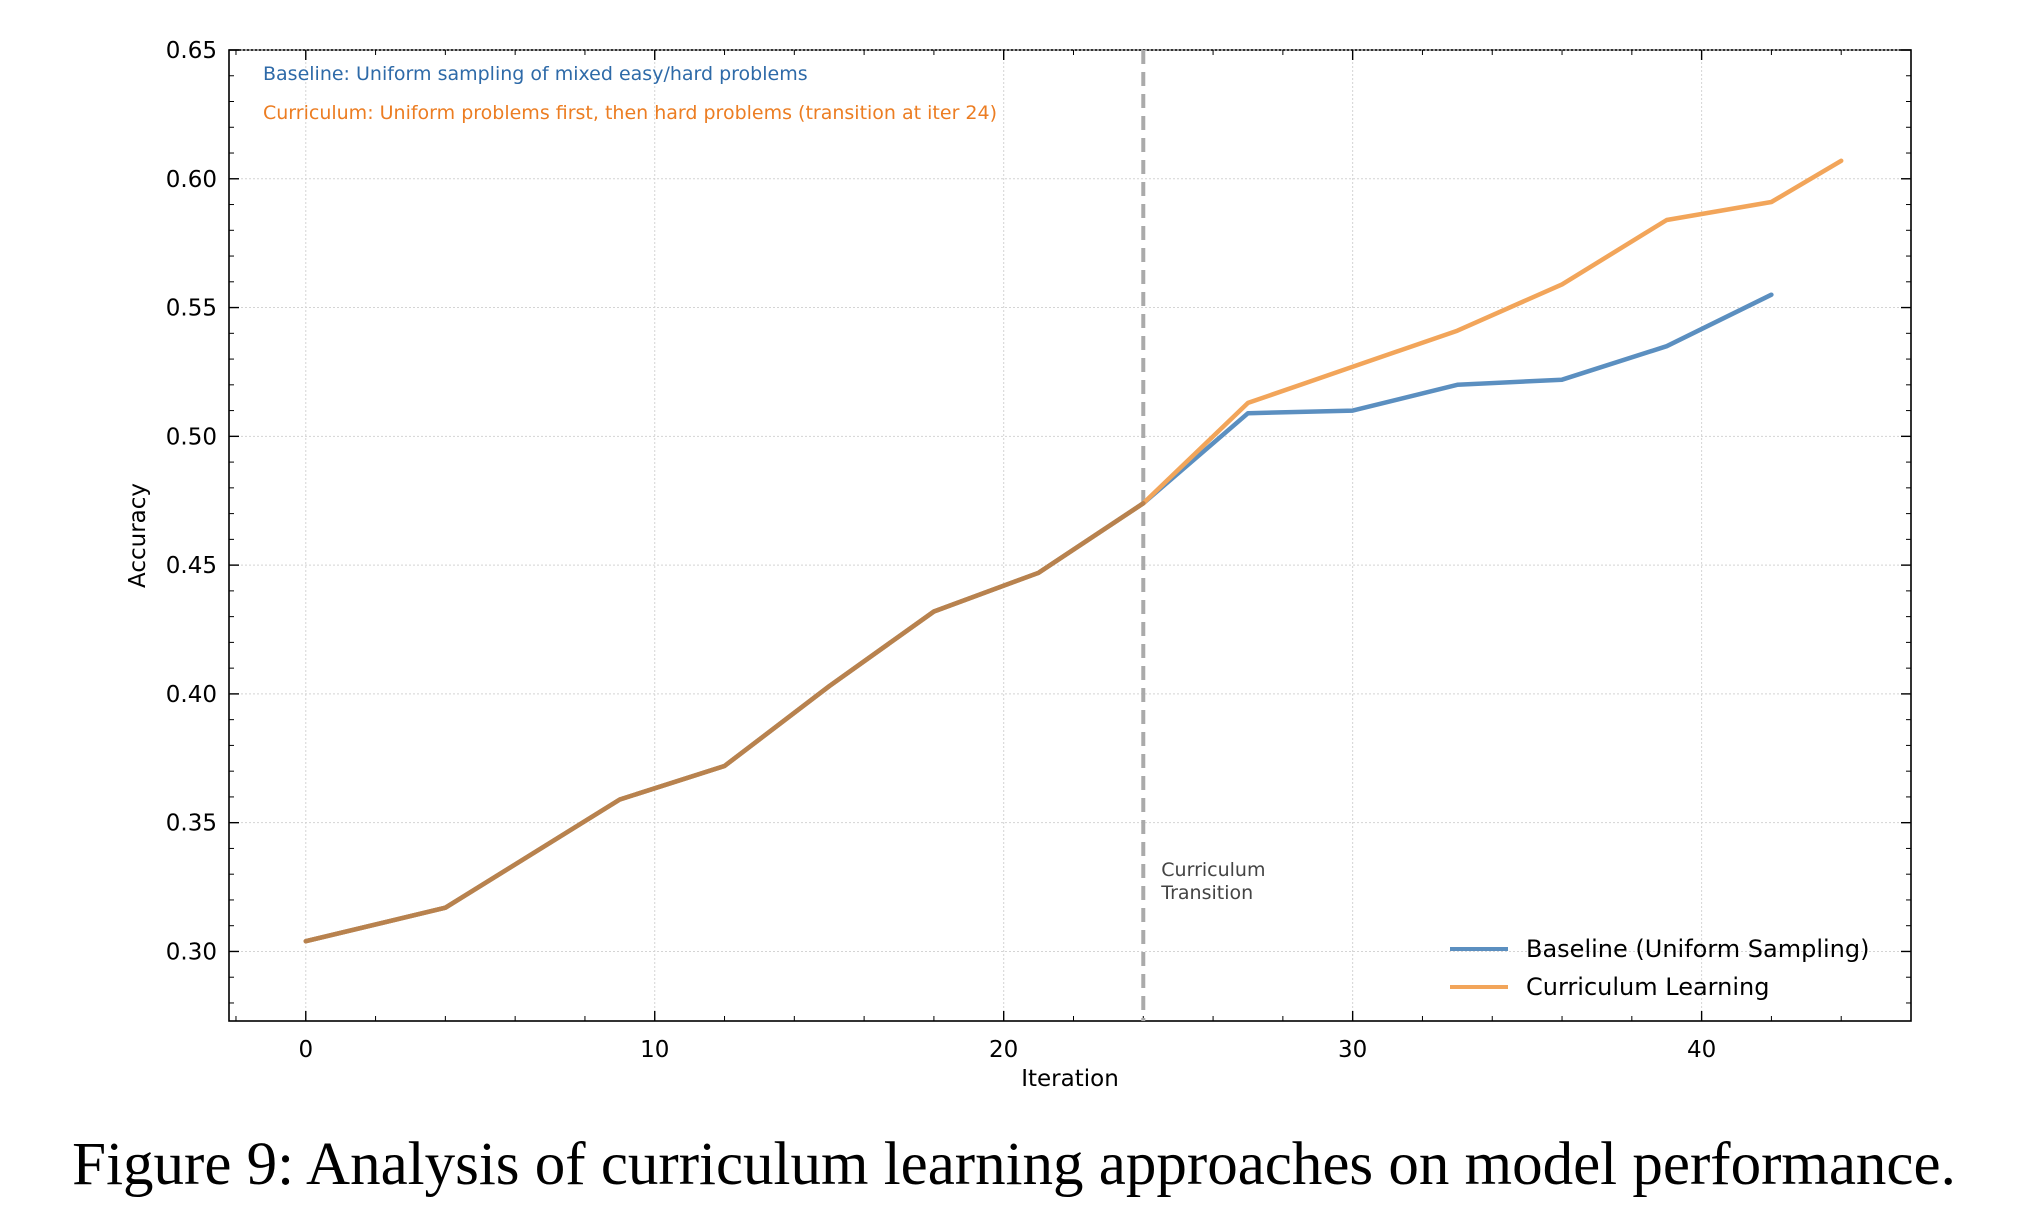 This screenshot has height=1216, width=2028. Describe the element at coordinates (138, 535) in the screenshot. I see `y-axis-label: Accuracy` at that location.